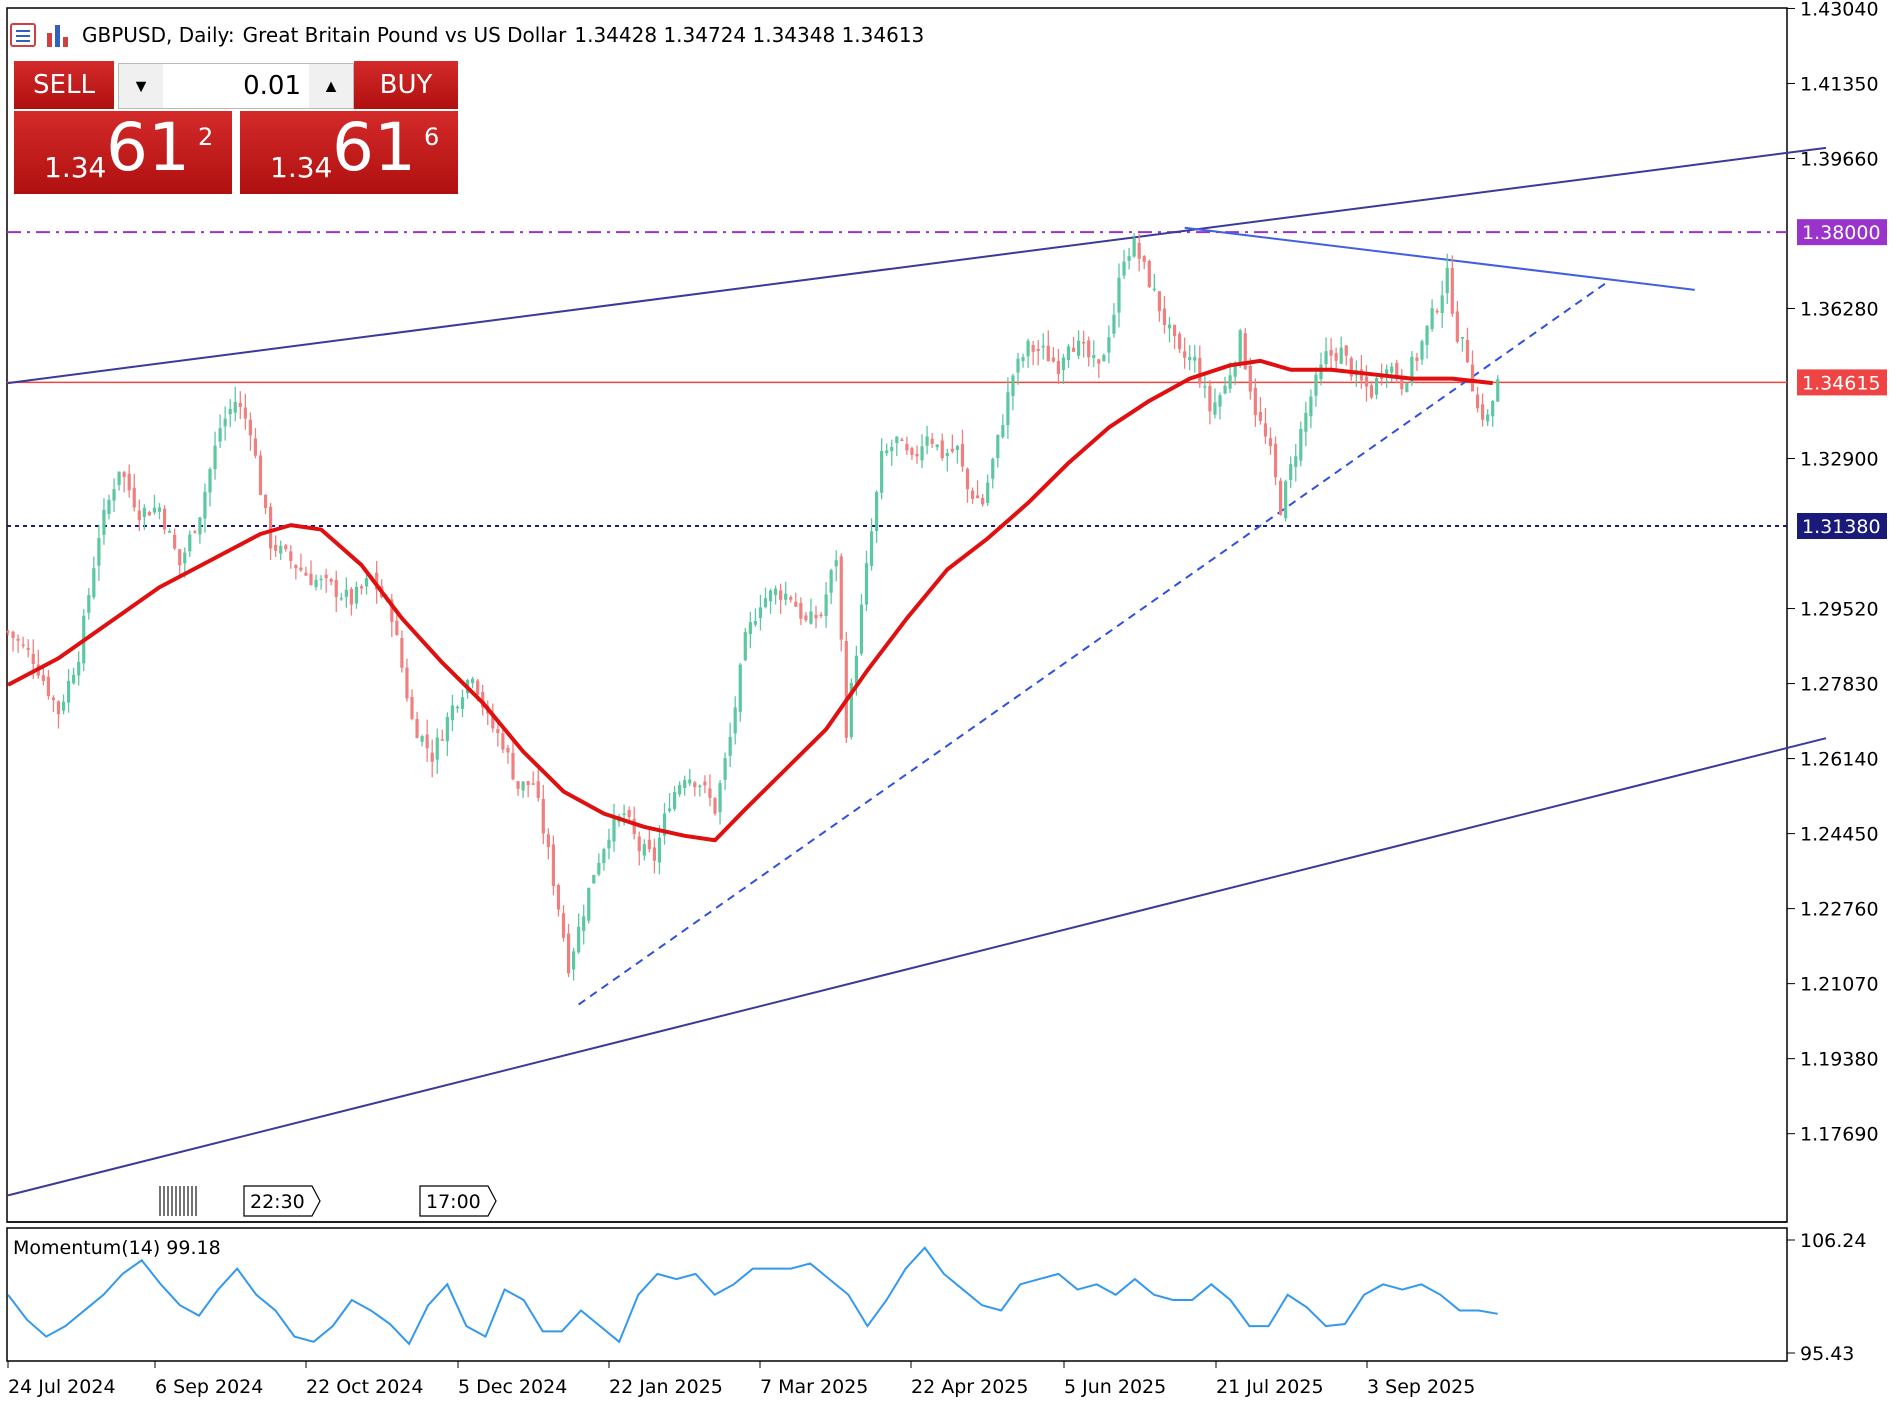 This screenshot has width=1897, height=1405. I want to click on price-tick-label: 1.32900, so click(1839, 460).